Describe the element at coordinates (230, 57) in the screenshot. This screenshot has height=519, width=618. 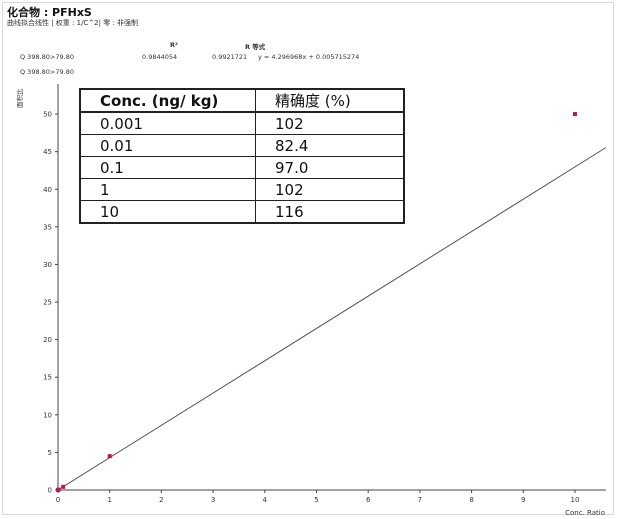
I see `r-value: 0.9921721` at that location.